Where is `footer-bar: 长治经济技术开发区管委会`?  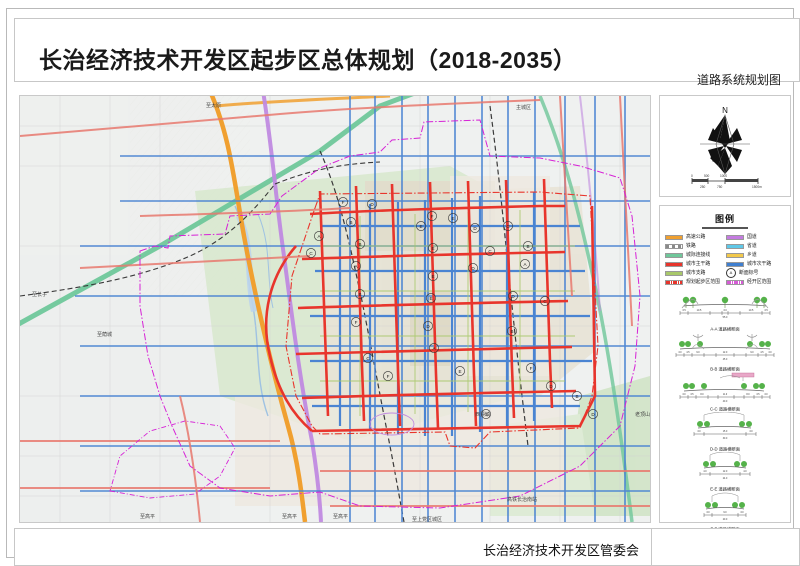 footer-bar: 长治经济技术开发区管委会 is located at coordinates (407, 547).